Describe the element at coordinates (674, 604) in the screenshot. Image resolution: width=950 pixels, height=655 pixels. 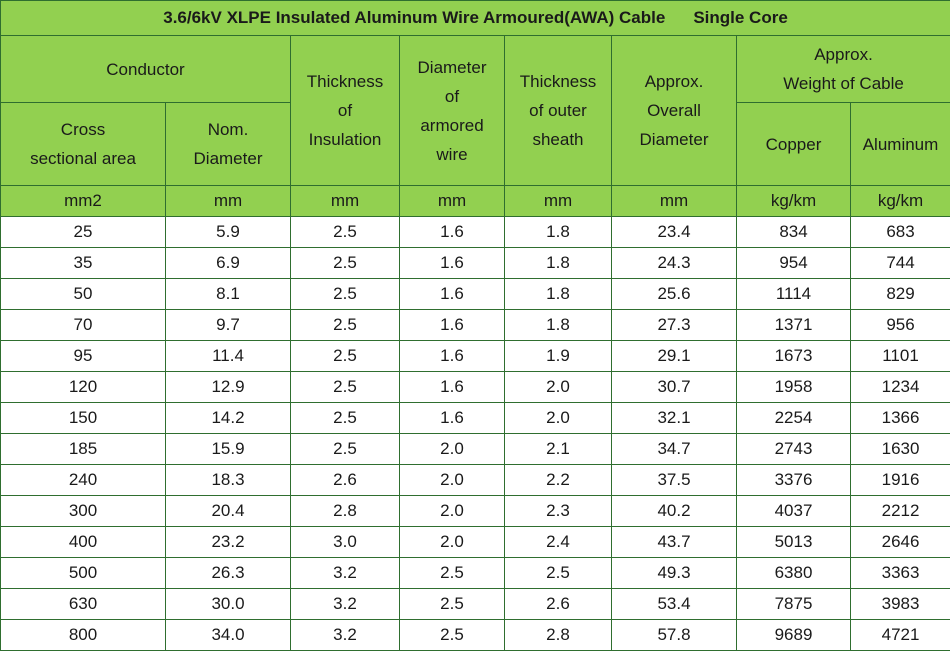
I see `overall-diameter-cell: 53.4` at that location.